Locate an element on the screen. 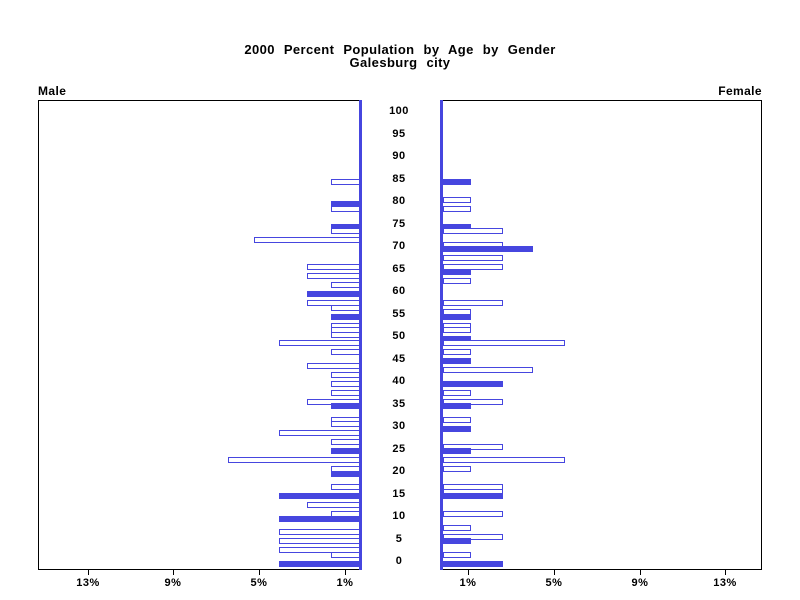 Image resolution: width=800 pixels, height=600 pixels. age-tick-label-85: 85 is located at coordinates (399, 178).